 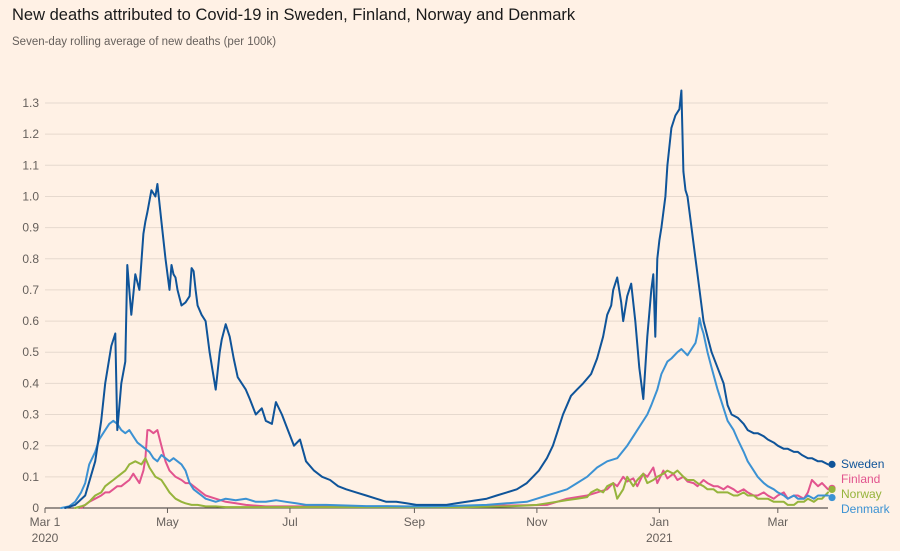 I want to click on y-axis-labels: 0 0.1 0.2 0.3 0.4 0.5 0.6 0.7 0.8 0.9 1.0 1.1 1.2 1.3, so click(x=30, y=305).